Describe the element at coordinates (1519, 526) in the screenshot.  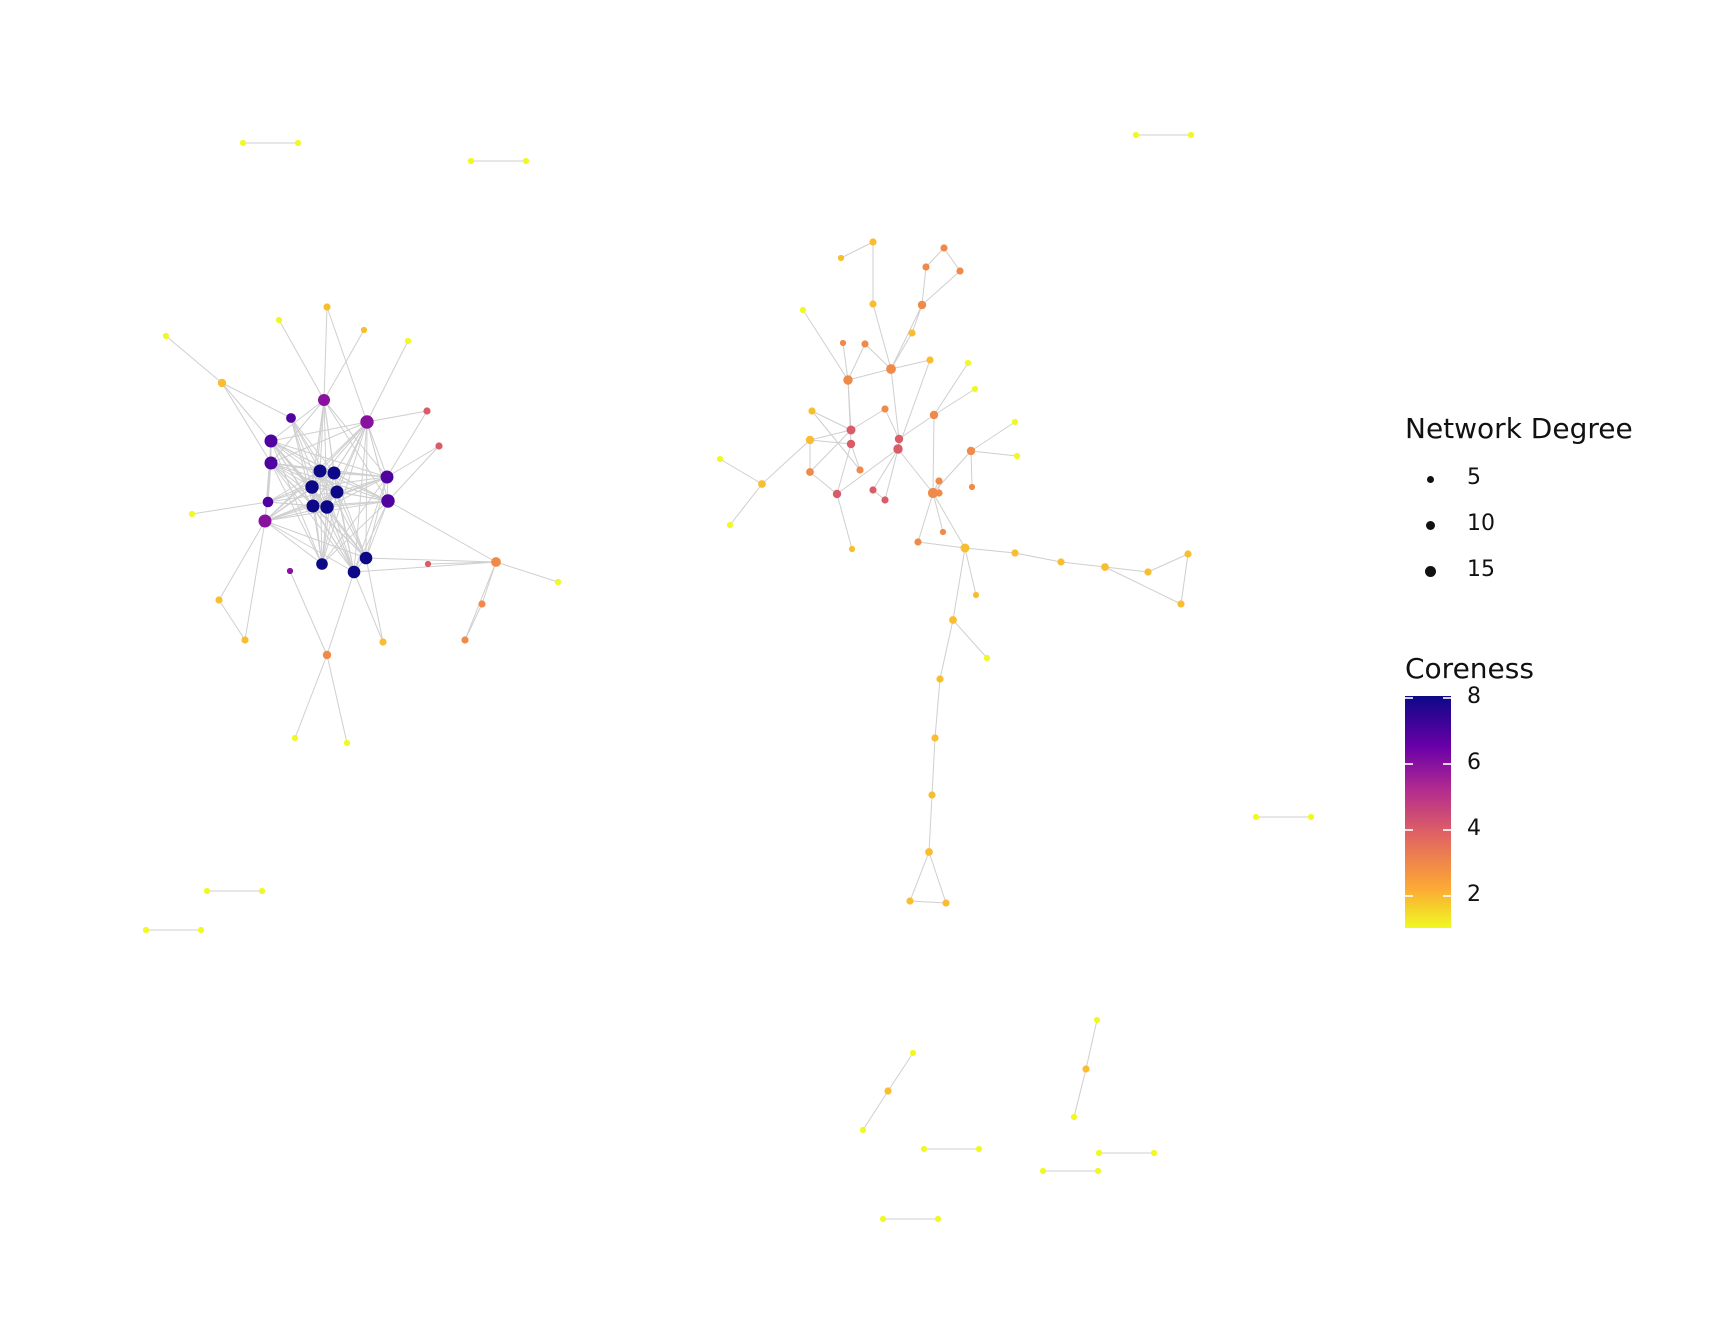
I see `degree-legend-item: 10` at that location.